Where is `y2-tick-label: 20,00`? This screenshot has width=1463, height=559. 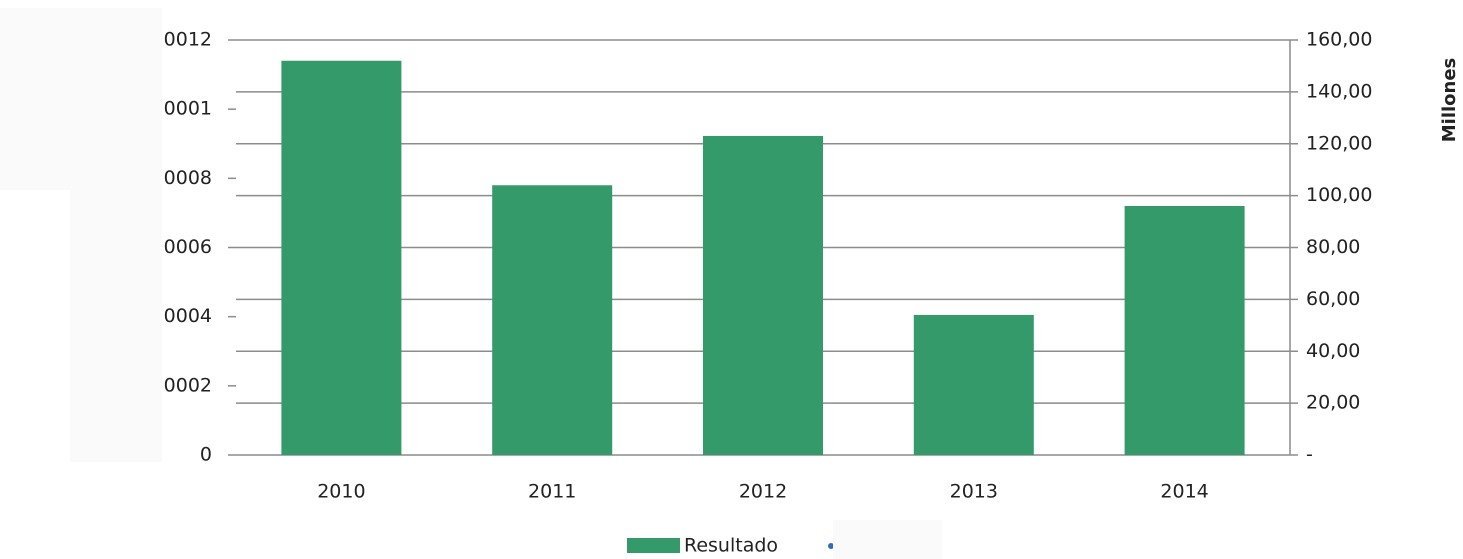 y2-tick-label: 20,00 is located at coordinates (1333, 403).